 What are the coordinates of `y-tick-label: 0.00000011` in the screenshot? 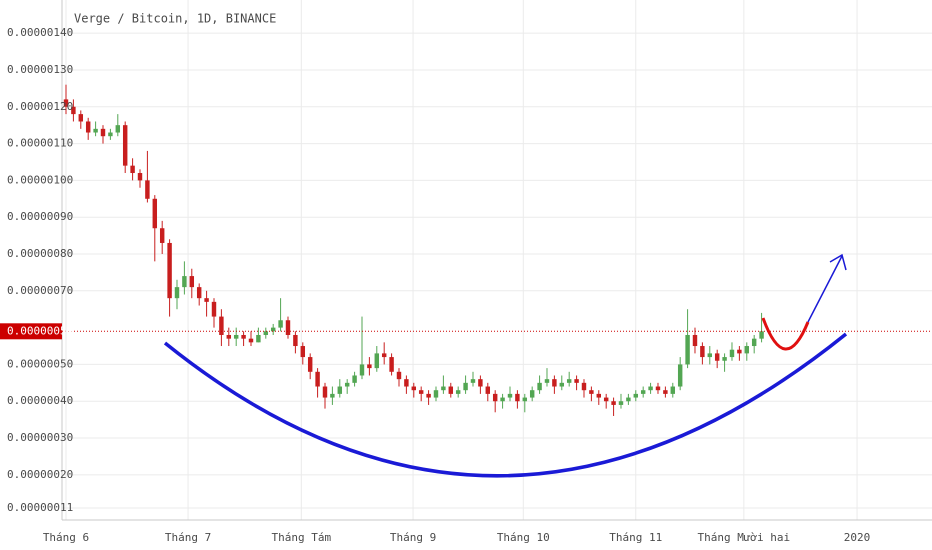 It's located at (40, 507).